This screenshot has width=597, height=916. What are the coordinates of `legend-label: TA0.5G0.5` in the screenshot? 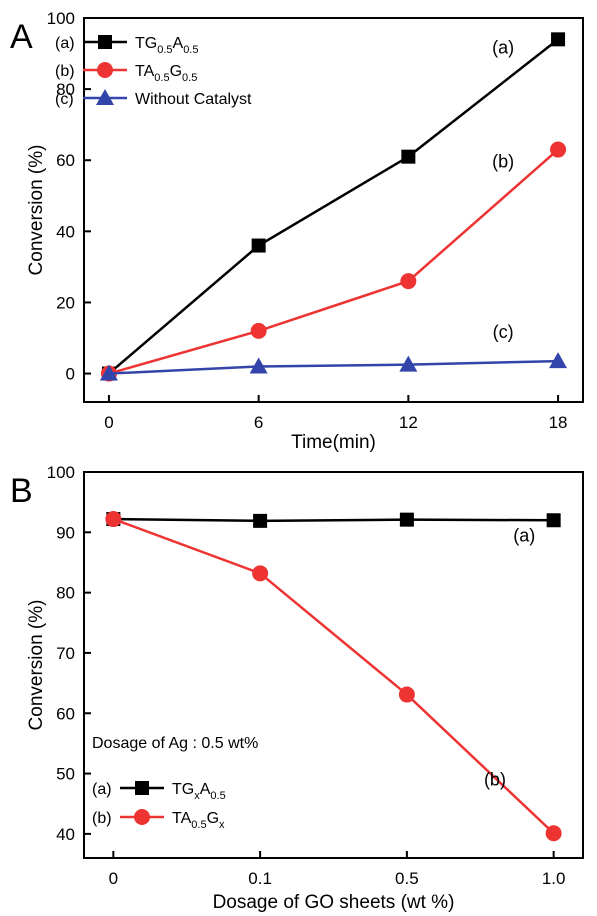 It's located at (166, 73).